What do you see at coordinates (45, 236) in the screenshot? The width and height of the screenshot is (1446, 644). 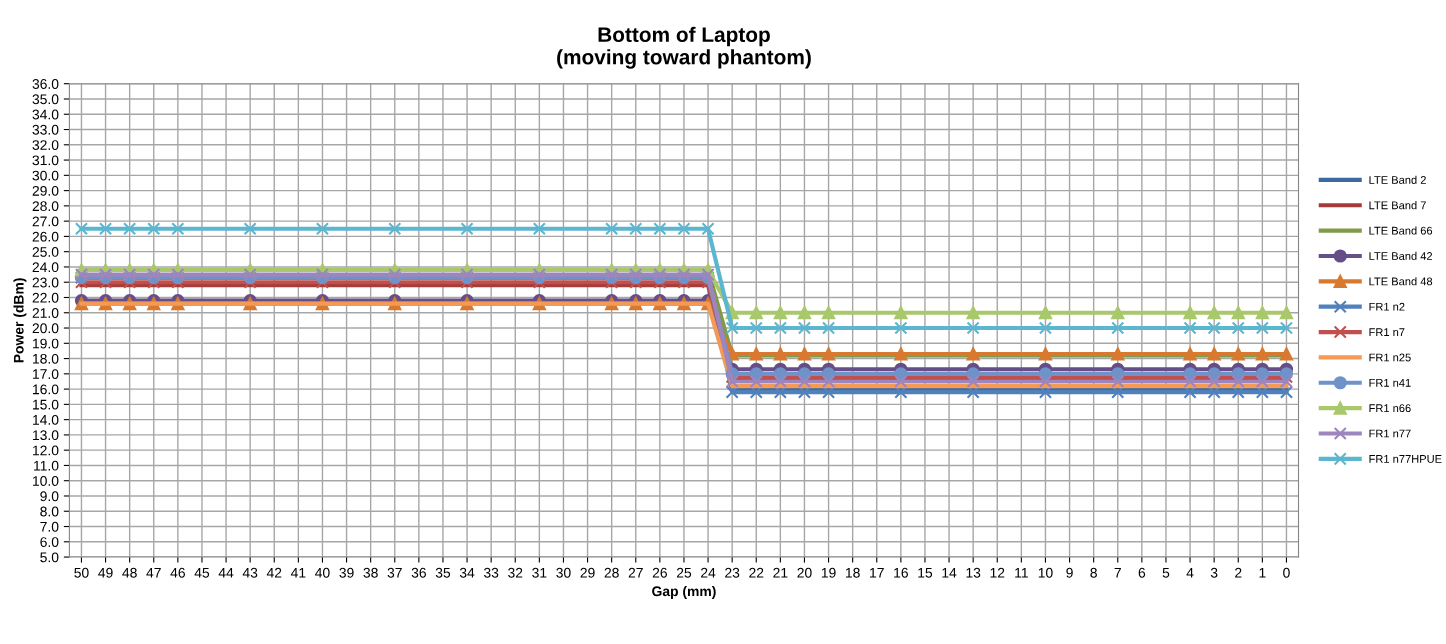 I see `y-tick-label: 26.0` at bounding box center [45, 236].